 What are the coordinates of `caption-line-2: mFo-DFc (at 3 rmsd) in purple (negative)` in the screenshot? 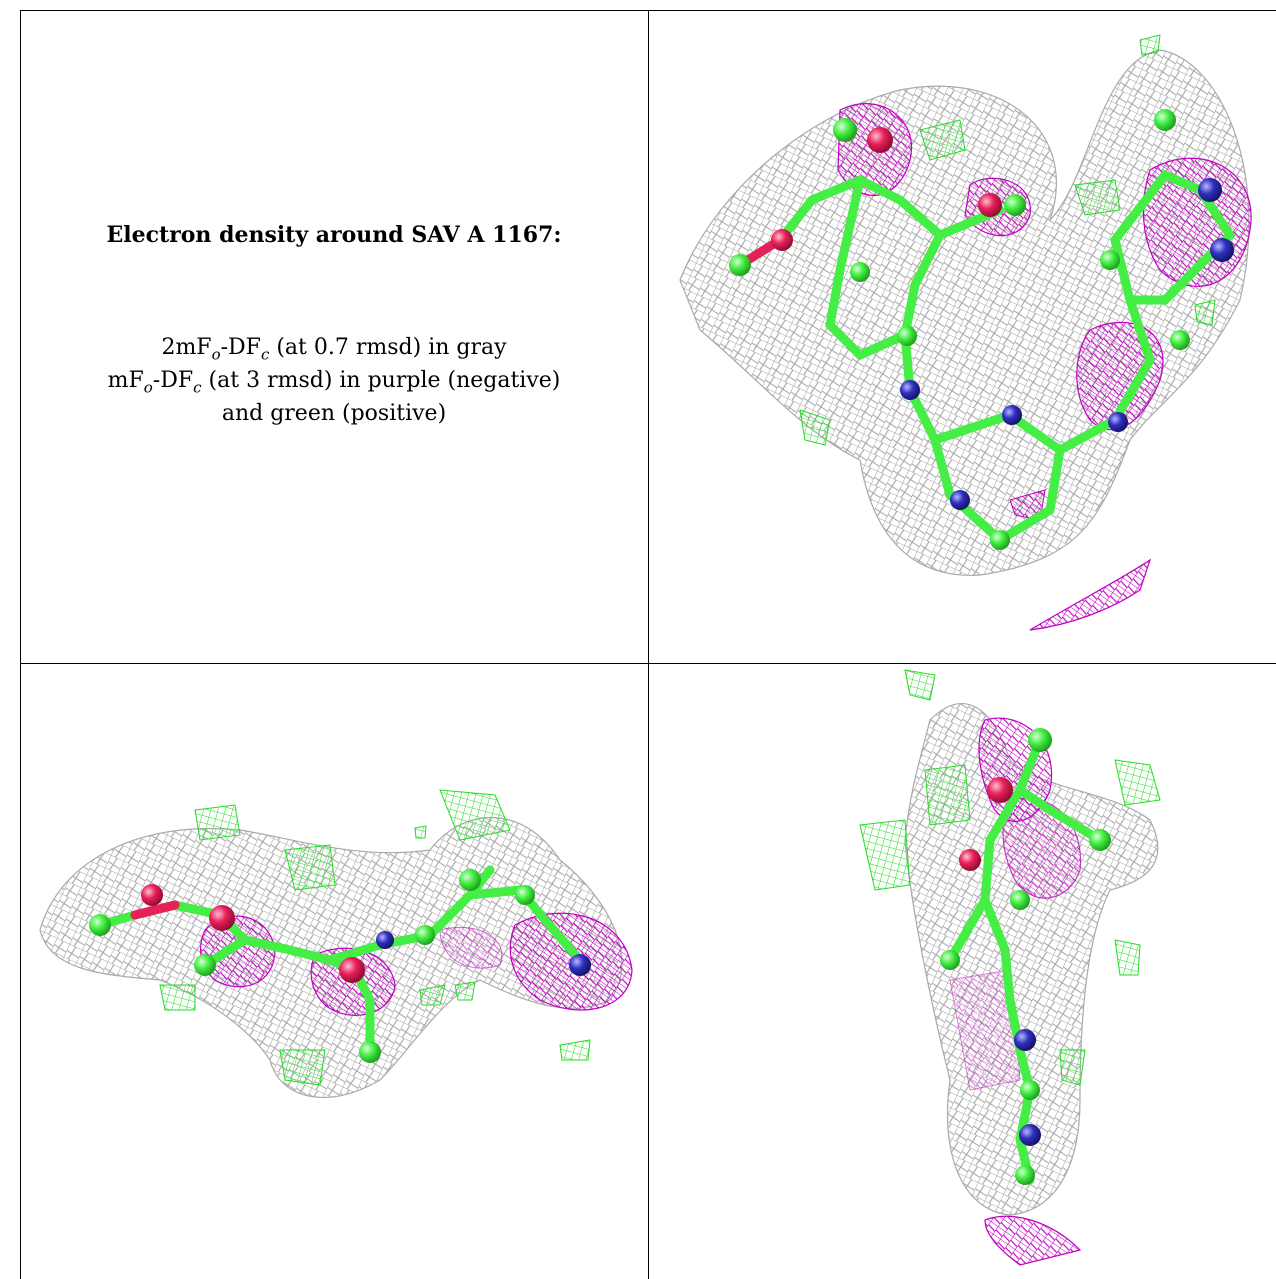 It's located at (334, 382).